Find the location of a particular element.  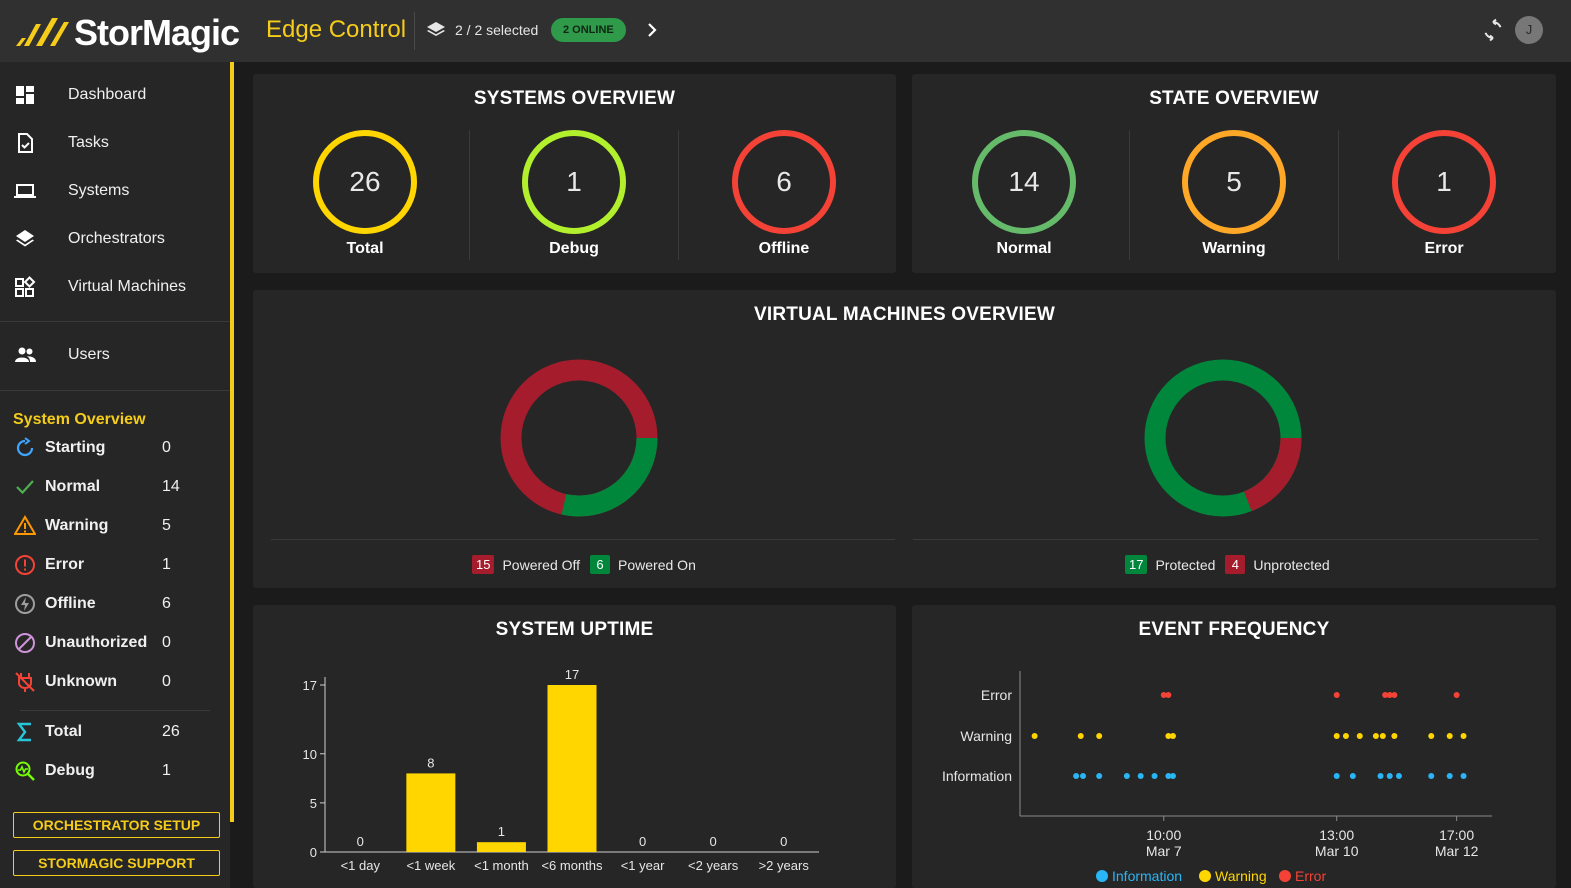

protection-donut-chart is located at coordinates (1223, 438).